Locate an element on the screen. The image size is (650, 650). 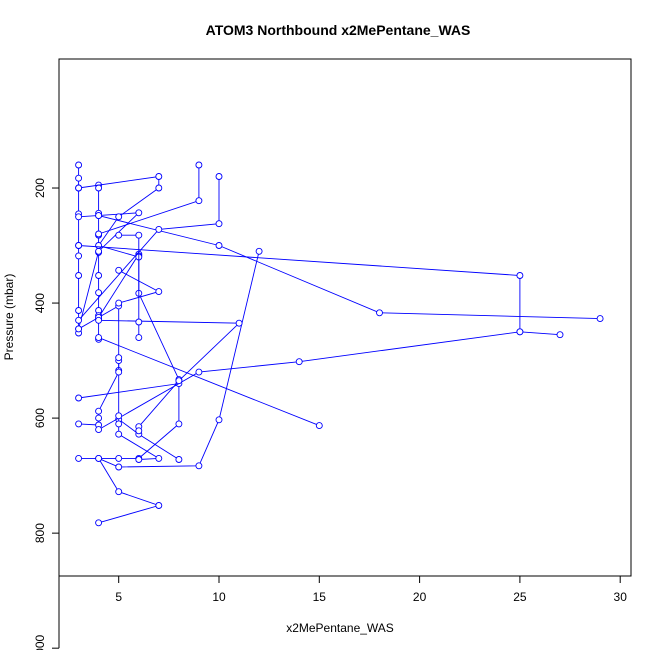
x-axis: 5 10 15 20 25 30 is located at coordinates (371, 589).